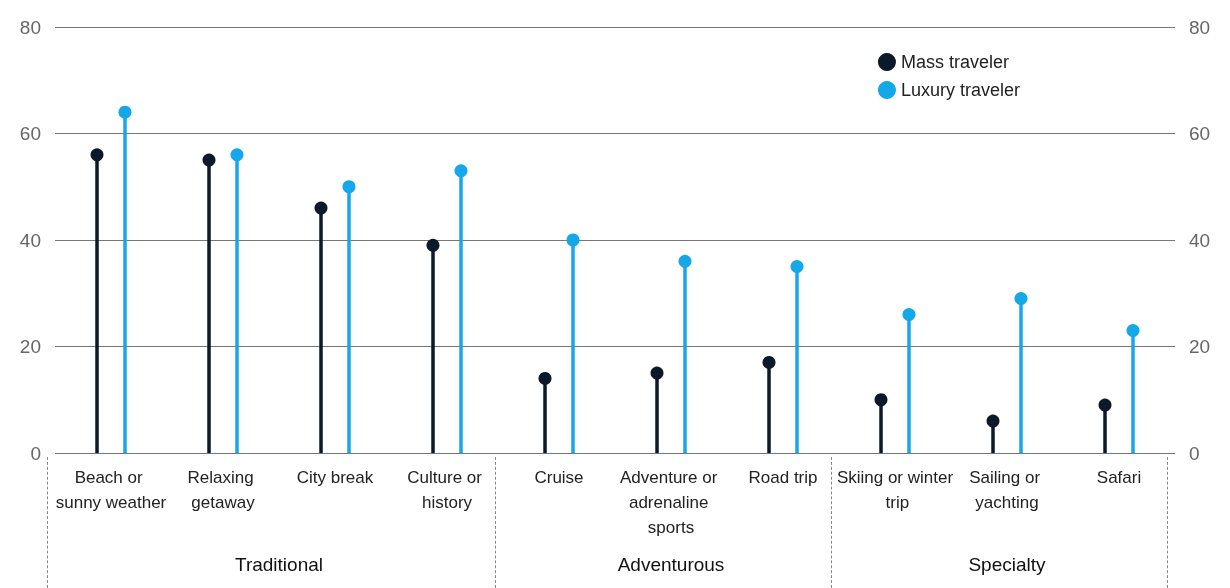 This screenshot has height=588, width=1230. Describe the element at coordinates (1007, 565) in the screenshot. I see `text: Specialty` at that location.